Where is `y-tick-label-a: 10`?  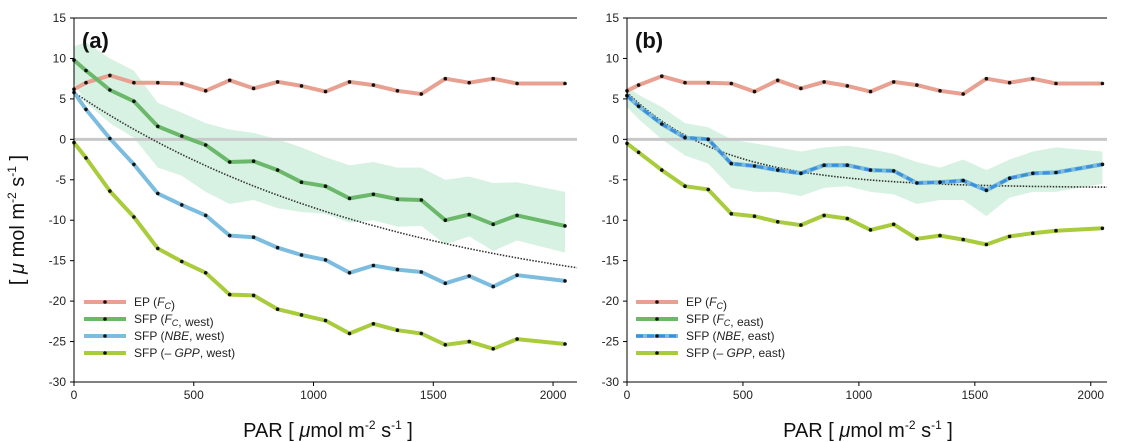 y-tick-label-a: 10 is located at coordinates (60, 58).